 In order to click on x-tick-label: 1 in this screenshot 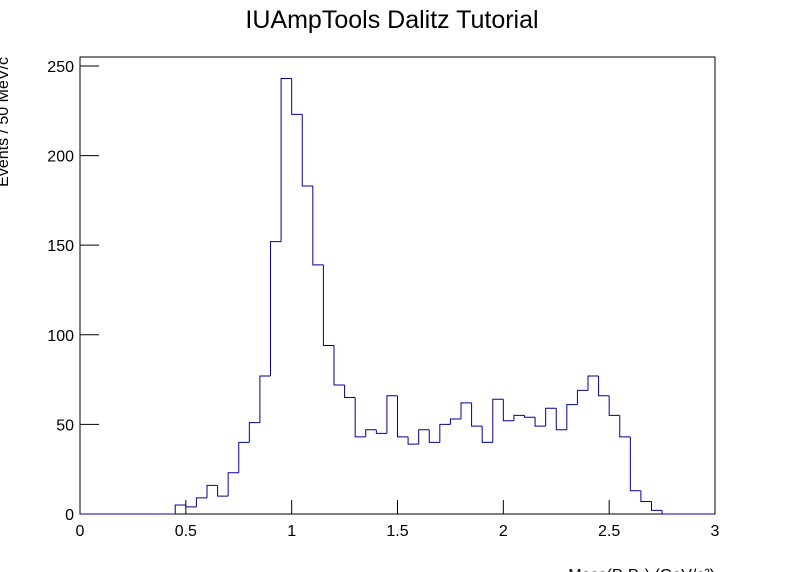, I will do `click(291, 531)`.